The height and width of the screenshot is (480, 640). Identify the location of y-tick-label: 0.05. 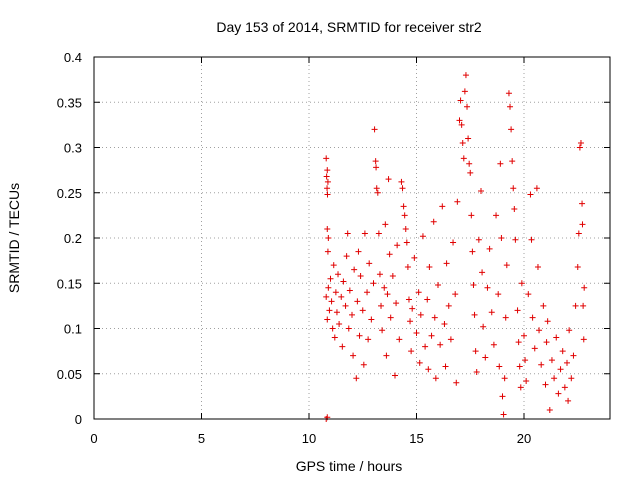
(69, 374).